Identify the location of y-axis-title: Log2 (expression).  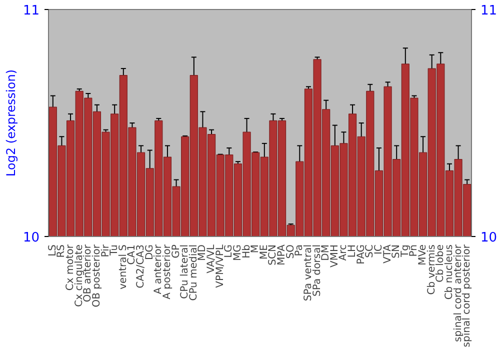
(11, 123).